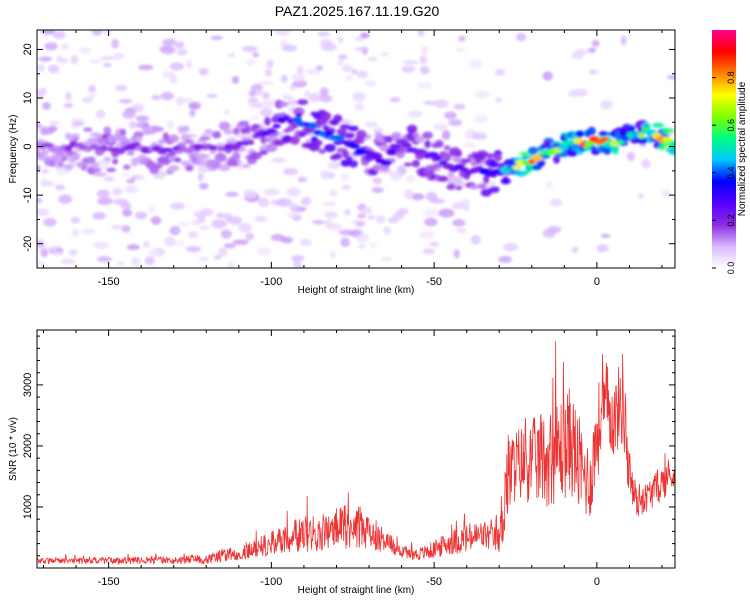 This screenshot has width=750, height=600. I want to click on snr-y-label: SNR (10 * v/v), so click(13, 449).